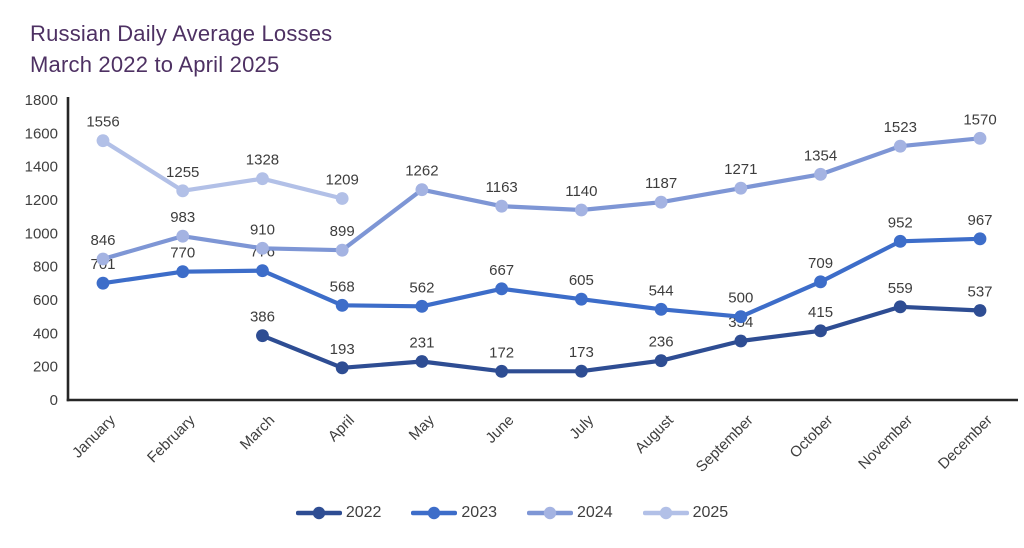 The height and width of the screenshot is (548, 1024). I want to click on y-tick-label: 1600, so click(41, 133).